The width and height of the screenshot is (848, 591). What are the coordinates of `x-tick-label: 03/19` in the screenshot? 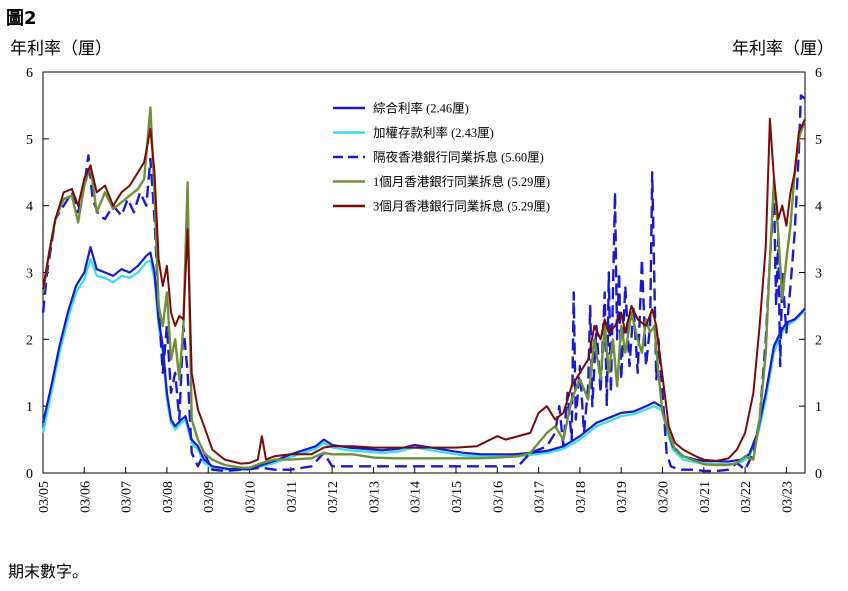 It's located at (622, 497).